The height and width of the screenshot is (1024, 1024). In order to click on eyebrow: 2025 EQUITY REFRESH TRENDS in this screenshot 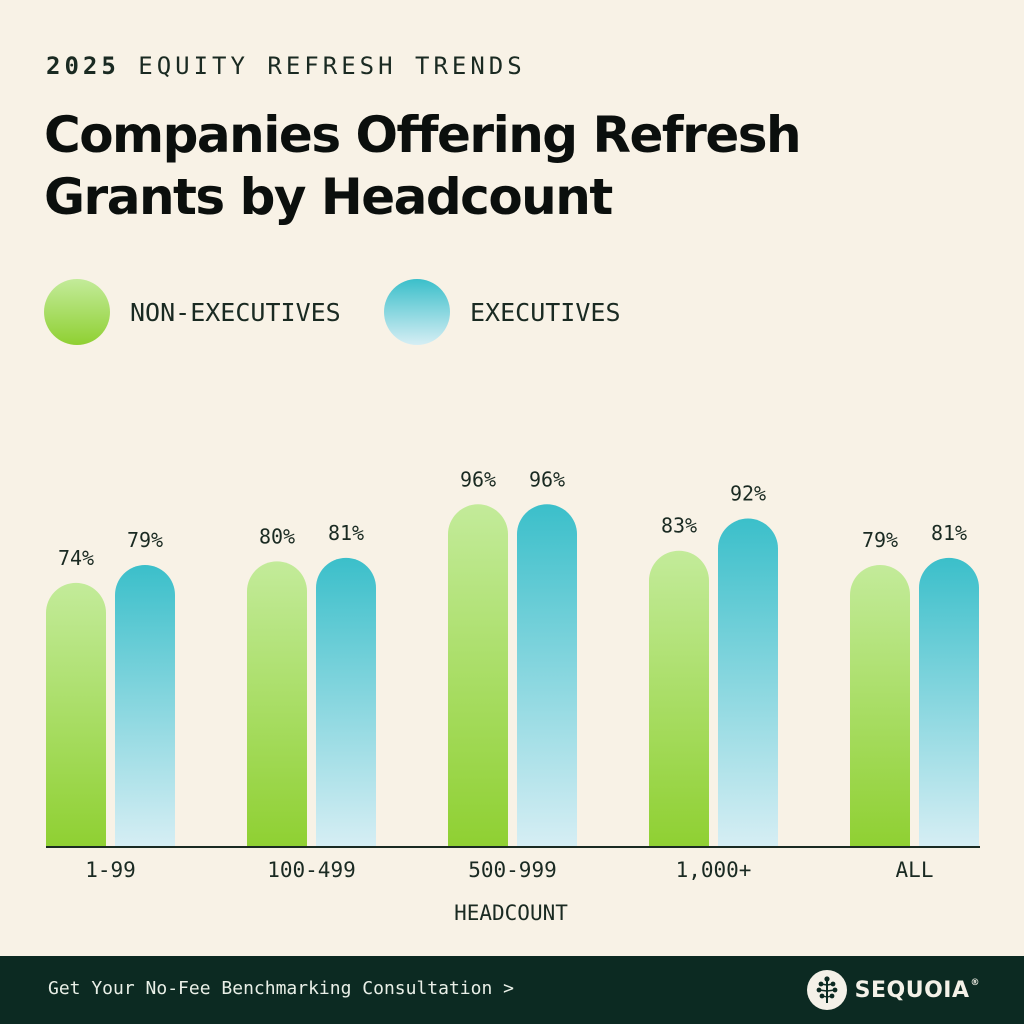, I will do `click(286, 66)`.